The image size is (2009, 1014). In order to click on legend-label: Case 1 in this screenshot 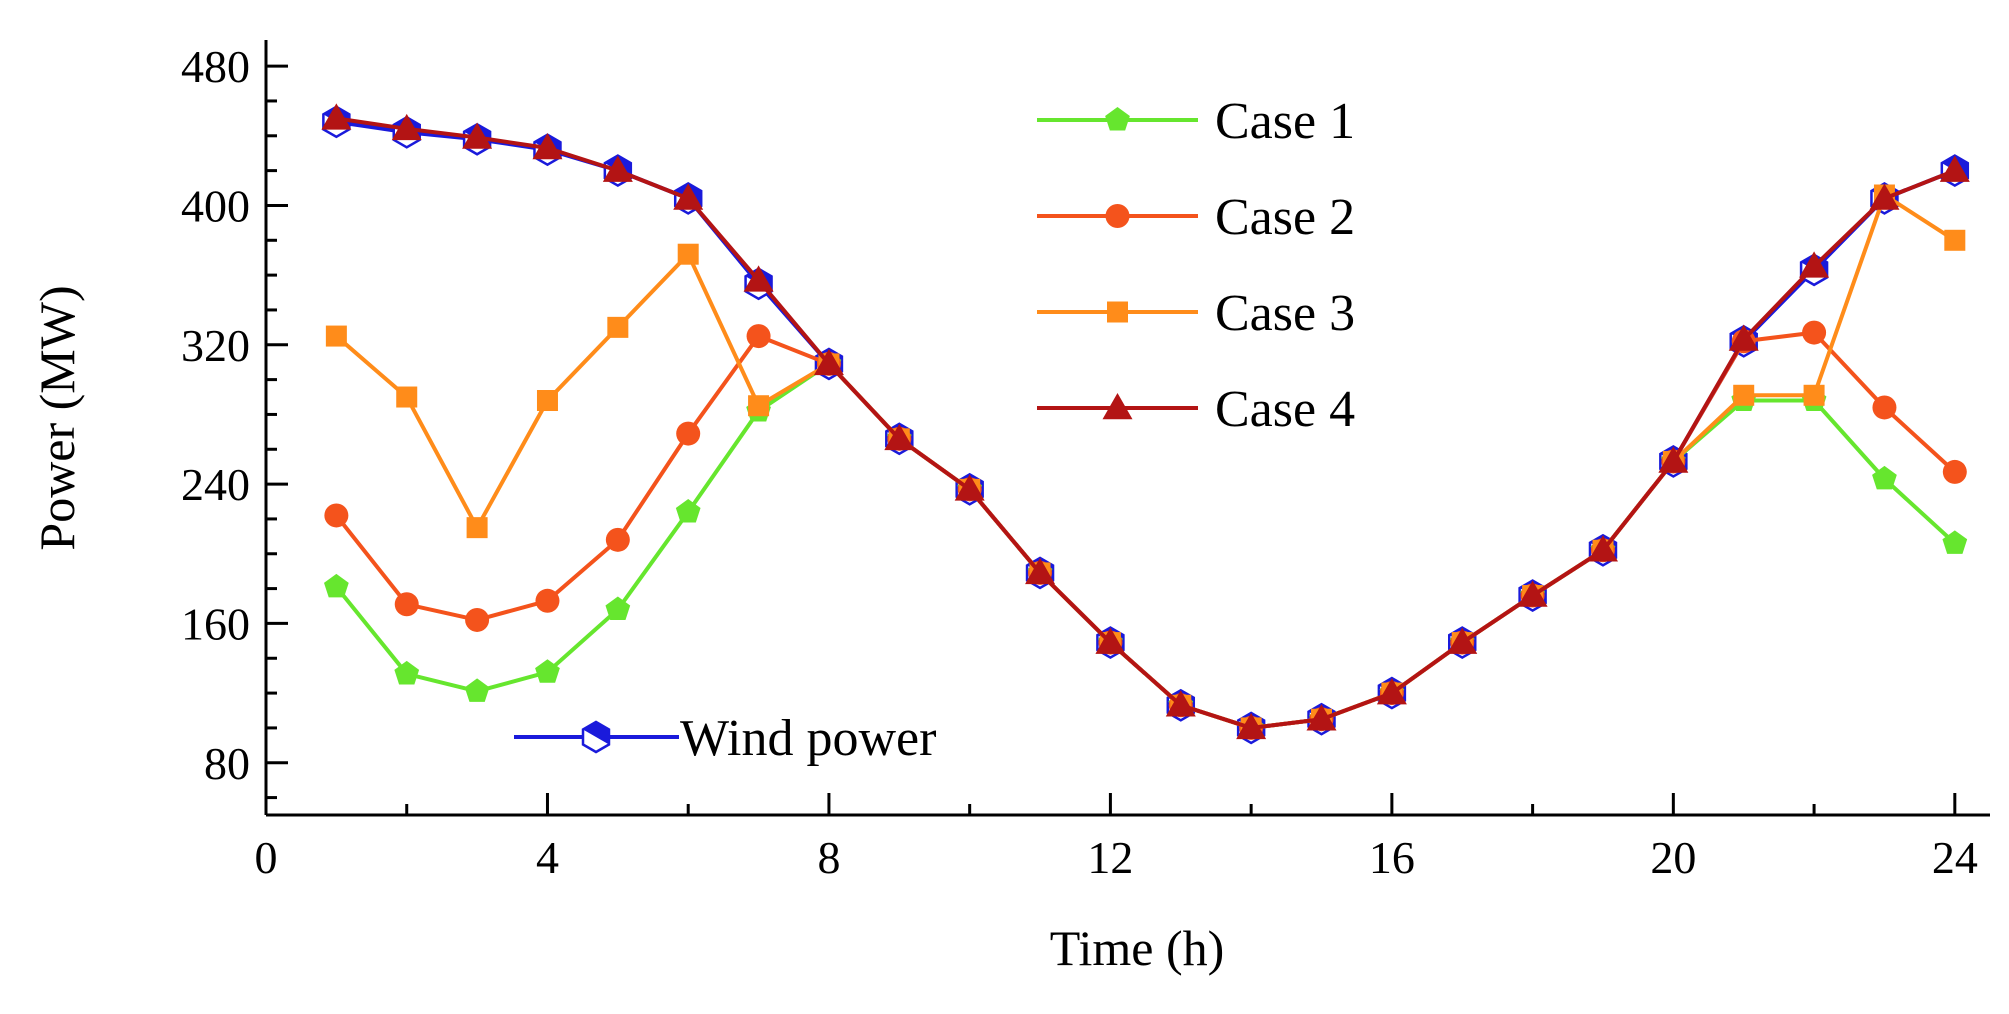, I will do `click(1285, 121)`.